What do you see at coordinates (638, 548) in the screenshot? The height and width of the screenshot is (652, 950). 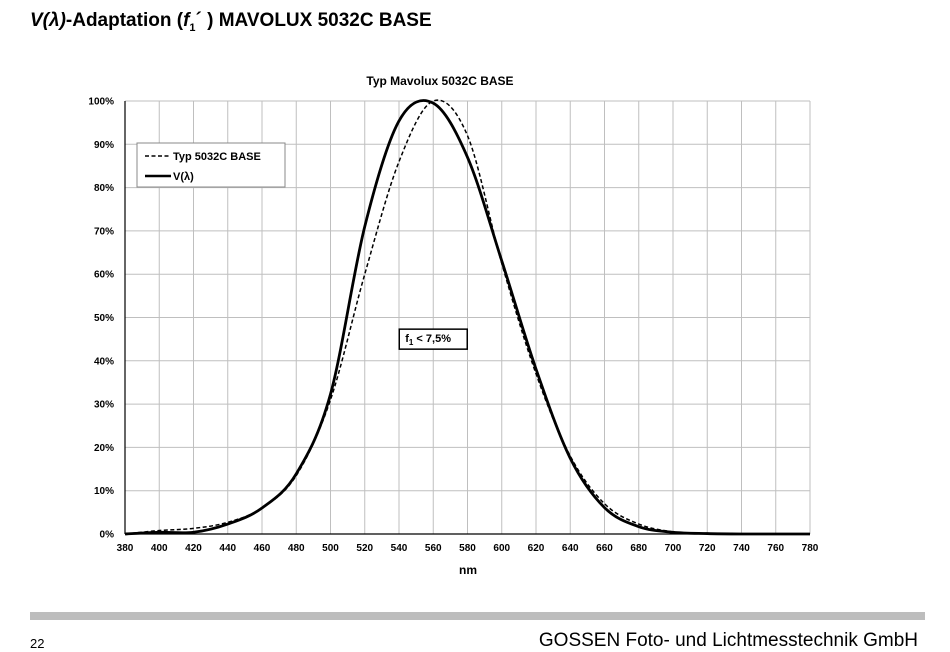 I see `x-tick-680: 680` at bounding box center [638, 548].